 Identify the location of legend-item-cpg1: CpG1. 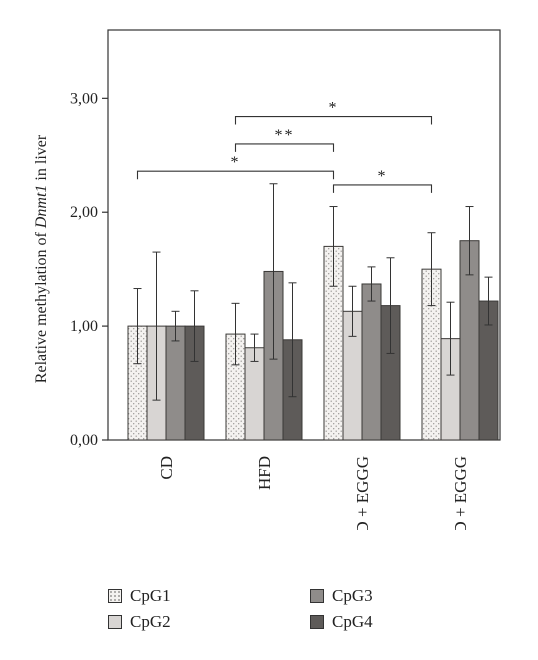
(139, 596).